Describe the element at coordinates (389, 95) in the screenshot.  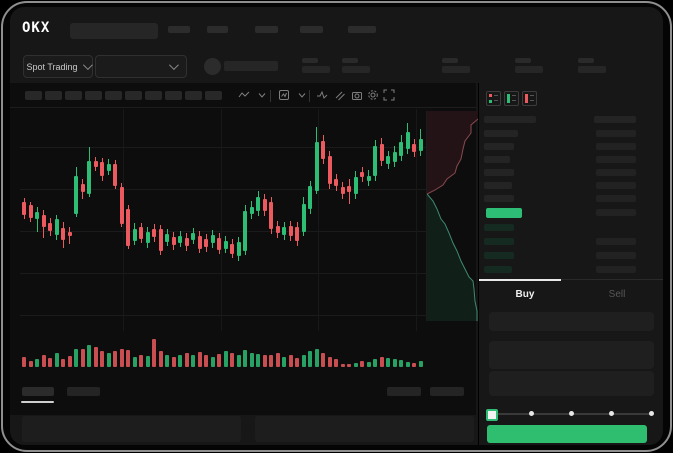
I see `fullscreen-icon` at that location.